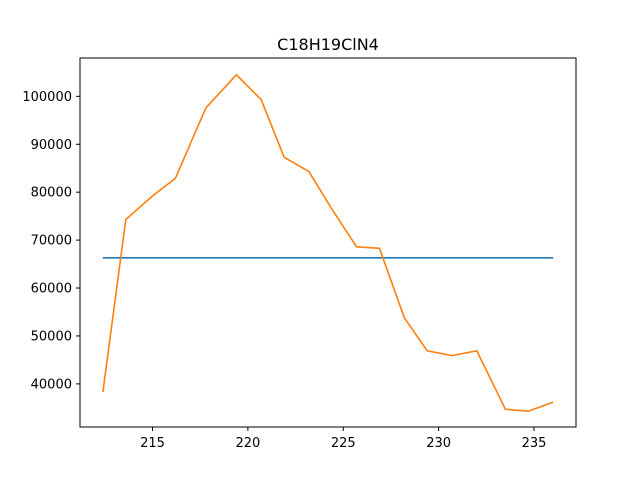  I want to click on y-tick-label: 70000, so click(51, 241).